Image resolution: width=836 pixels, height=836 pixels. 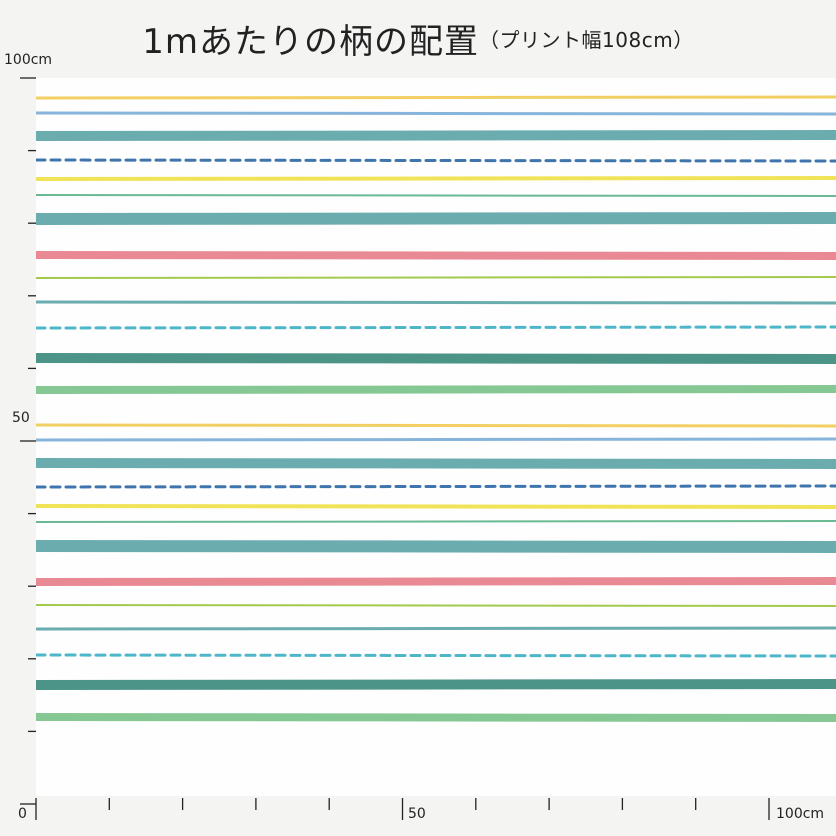 What do you see at coordinates (22, 814) in the screenshot?
I see `x-axis-zero-label: 0` at bounding box center [22, 814].